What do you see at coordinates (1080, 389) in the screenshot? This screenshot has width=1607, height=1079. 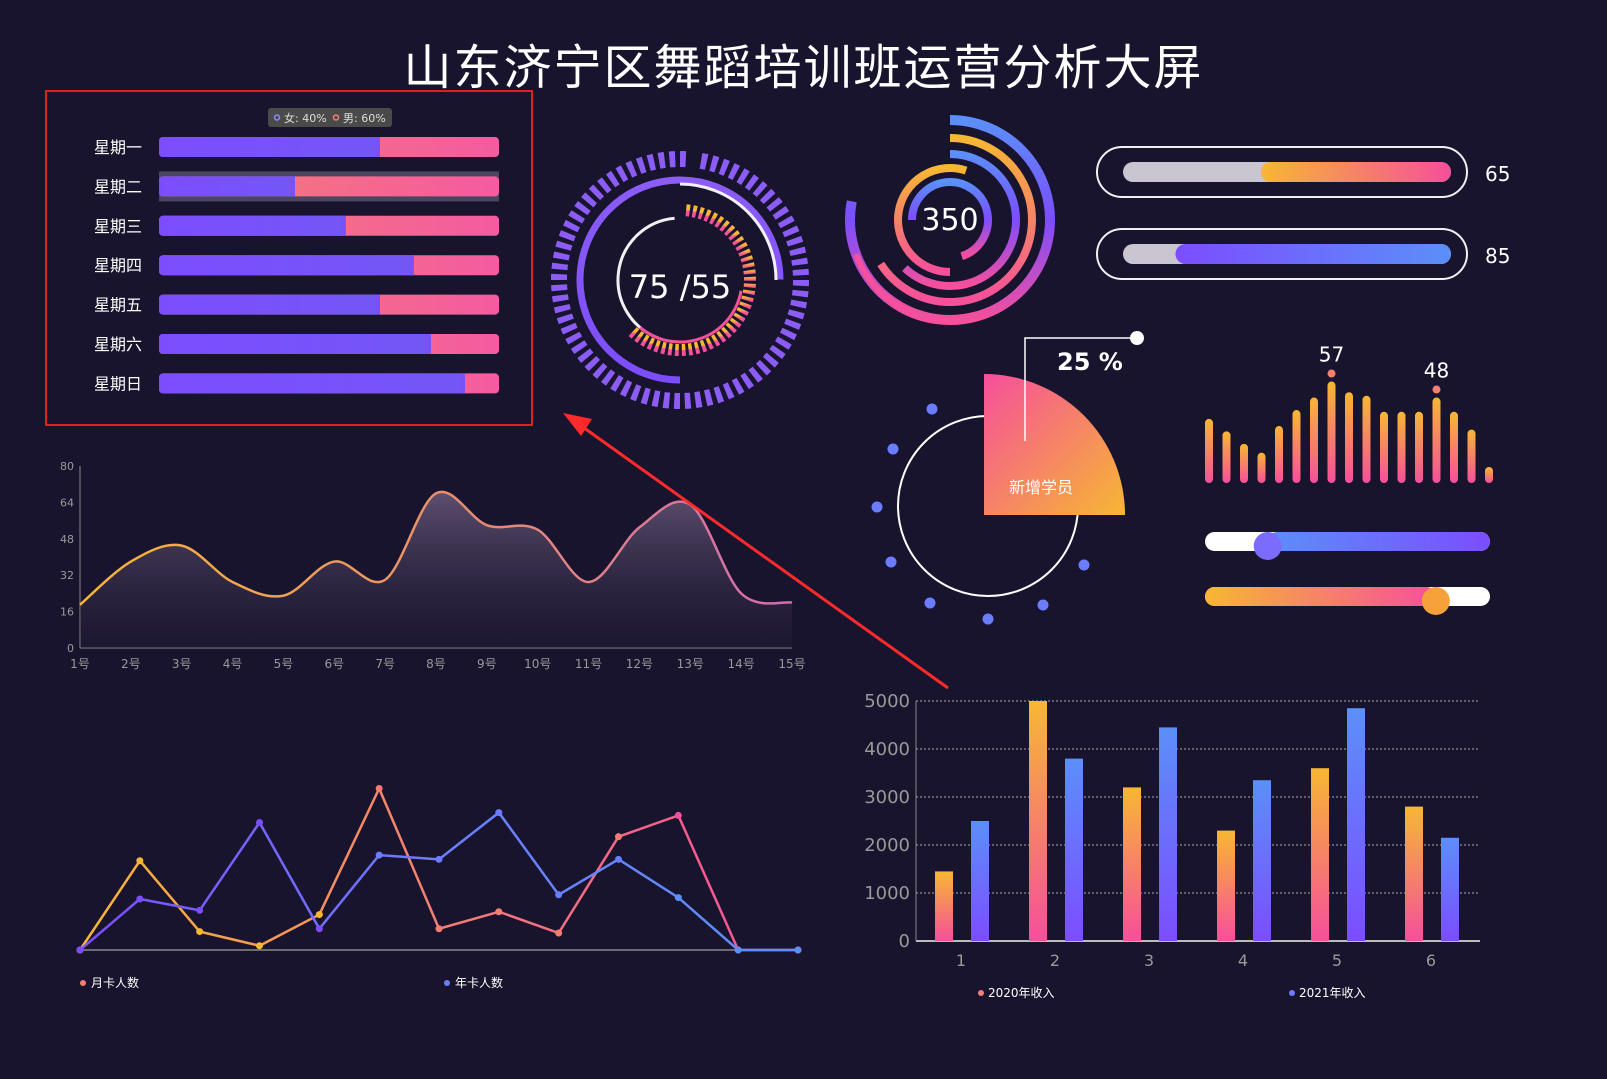 I see `leader-line` at bounding box center [1080, 389].